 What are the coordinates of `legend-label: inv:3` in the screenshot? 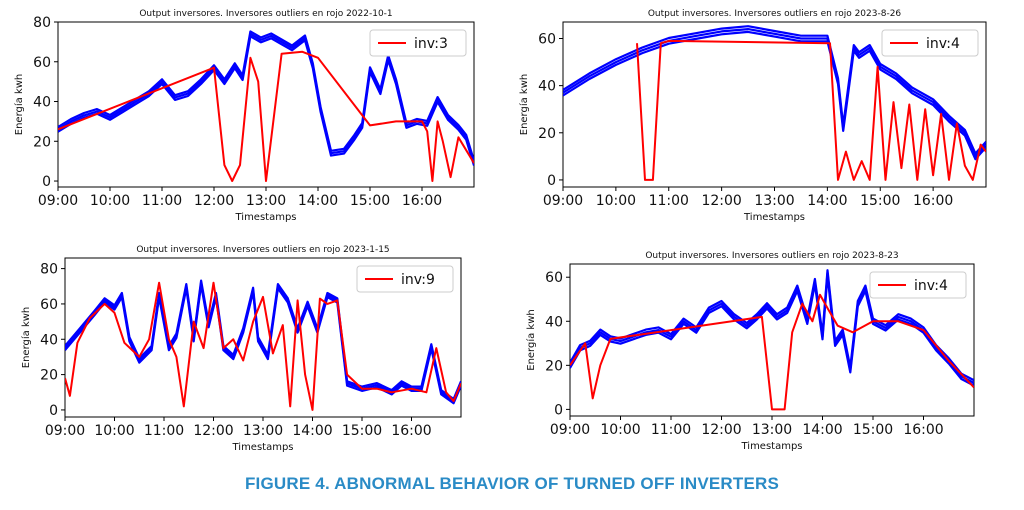 It's located at (431, 44).